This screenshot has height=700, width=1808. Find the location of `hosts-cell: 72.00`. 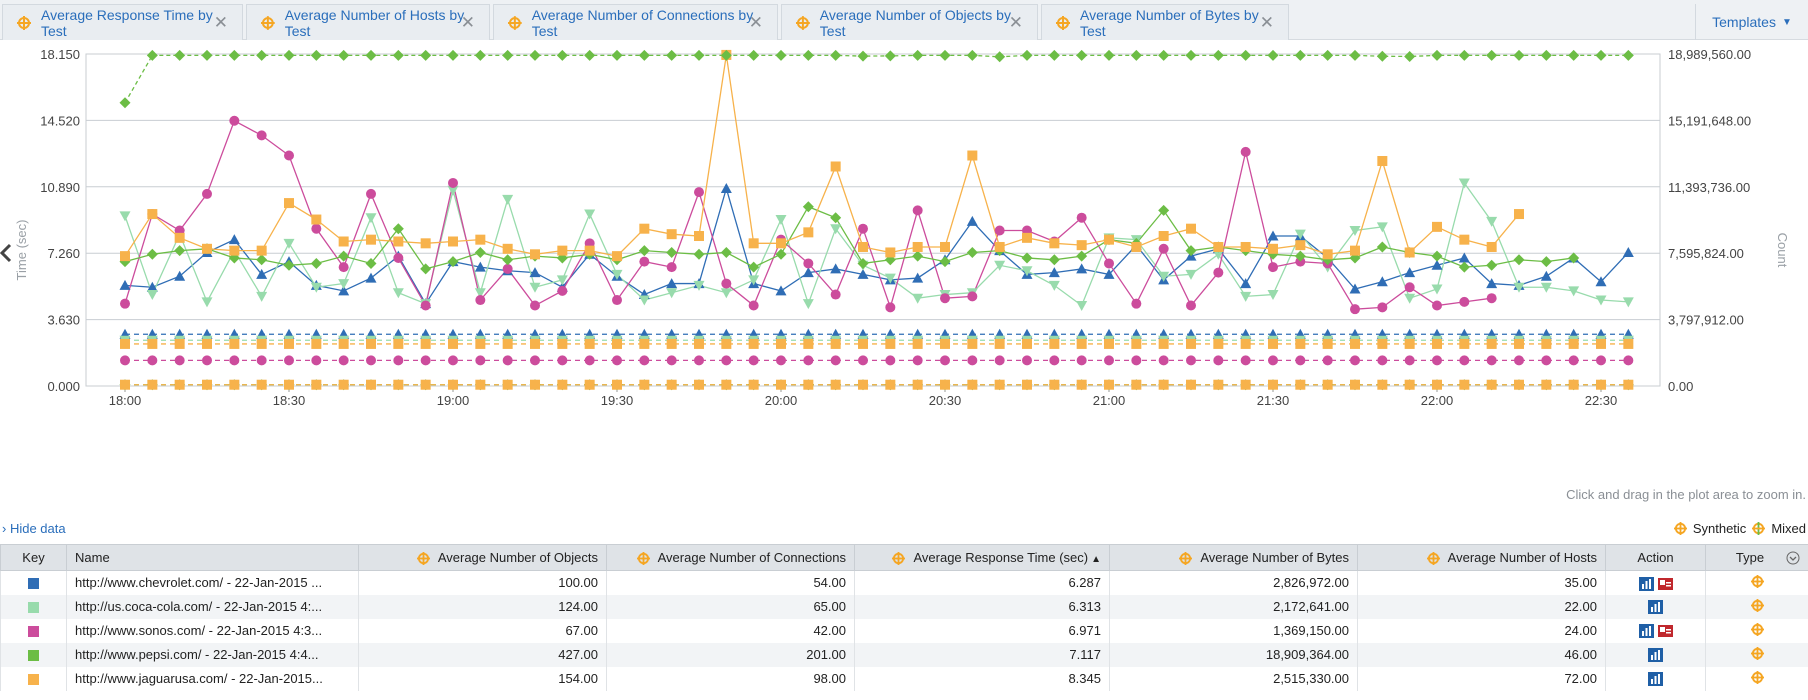

hosts-cell: 72.00 is located at coordinates (1481, 678).